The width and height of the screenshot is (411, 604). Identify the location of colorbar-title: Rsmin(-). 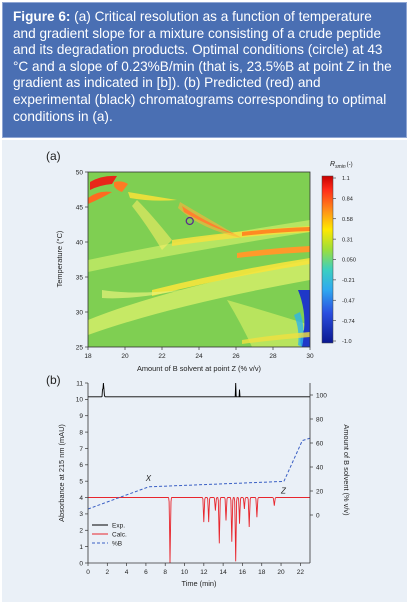
(341, 165).